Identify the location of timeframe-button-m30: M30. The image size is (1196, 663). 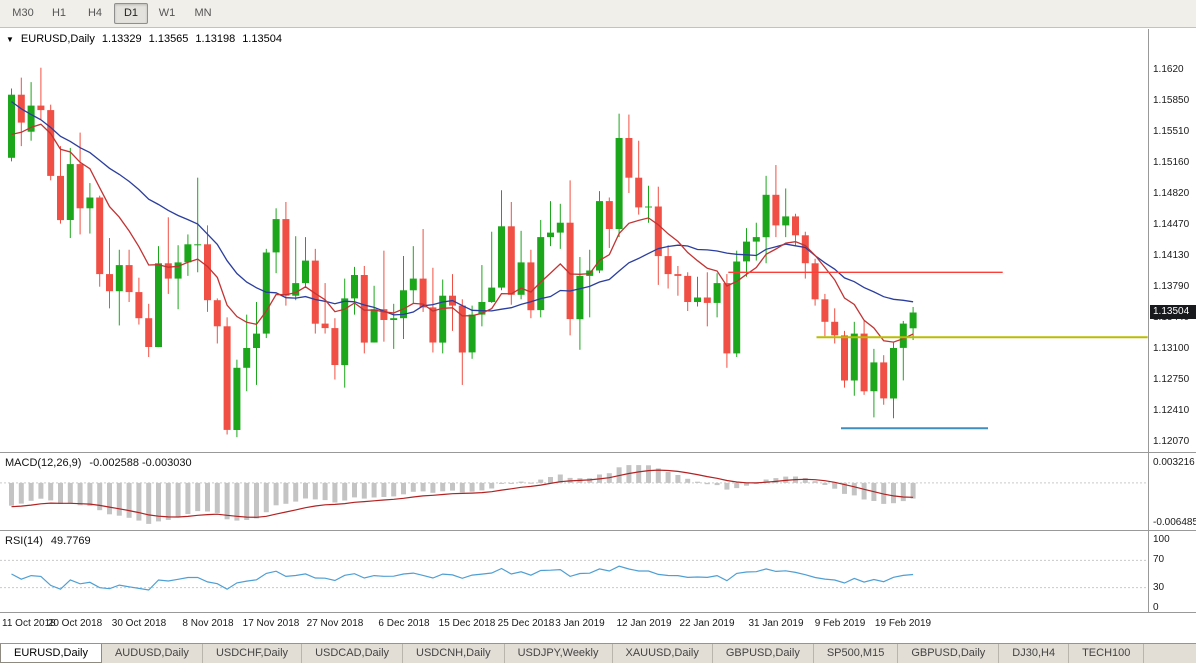
(23, 13).